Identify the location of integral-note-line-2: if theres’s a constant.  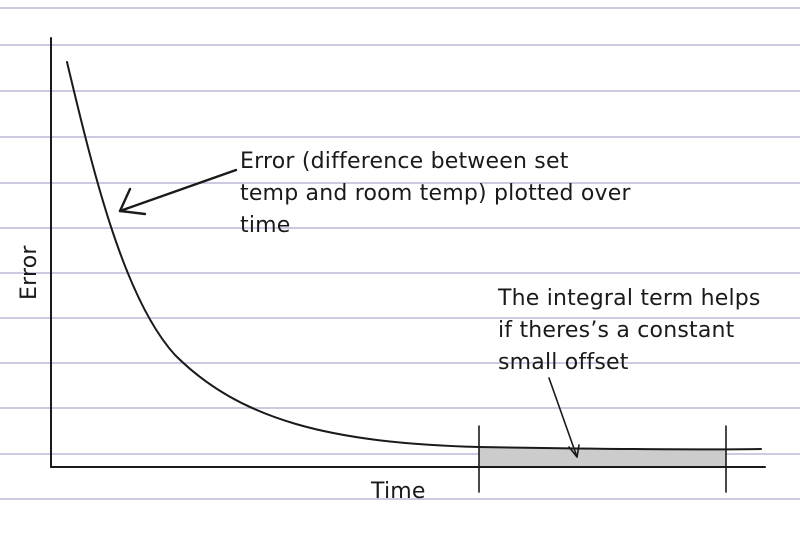
(616, 330).